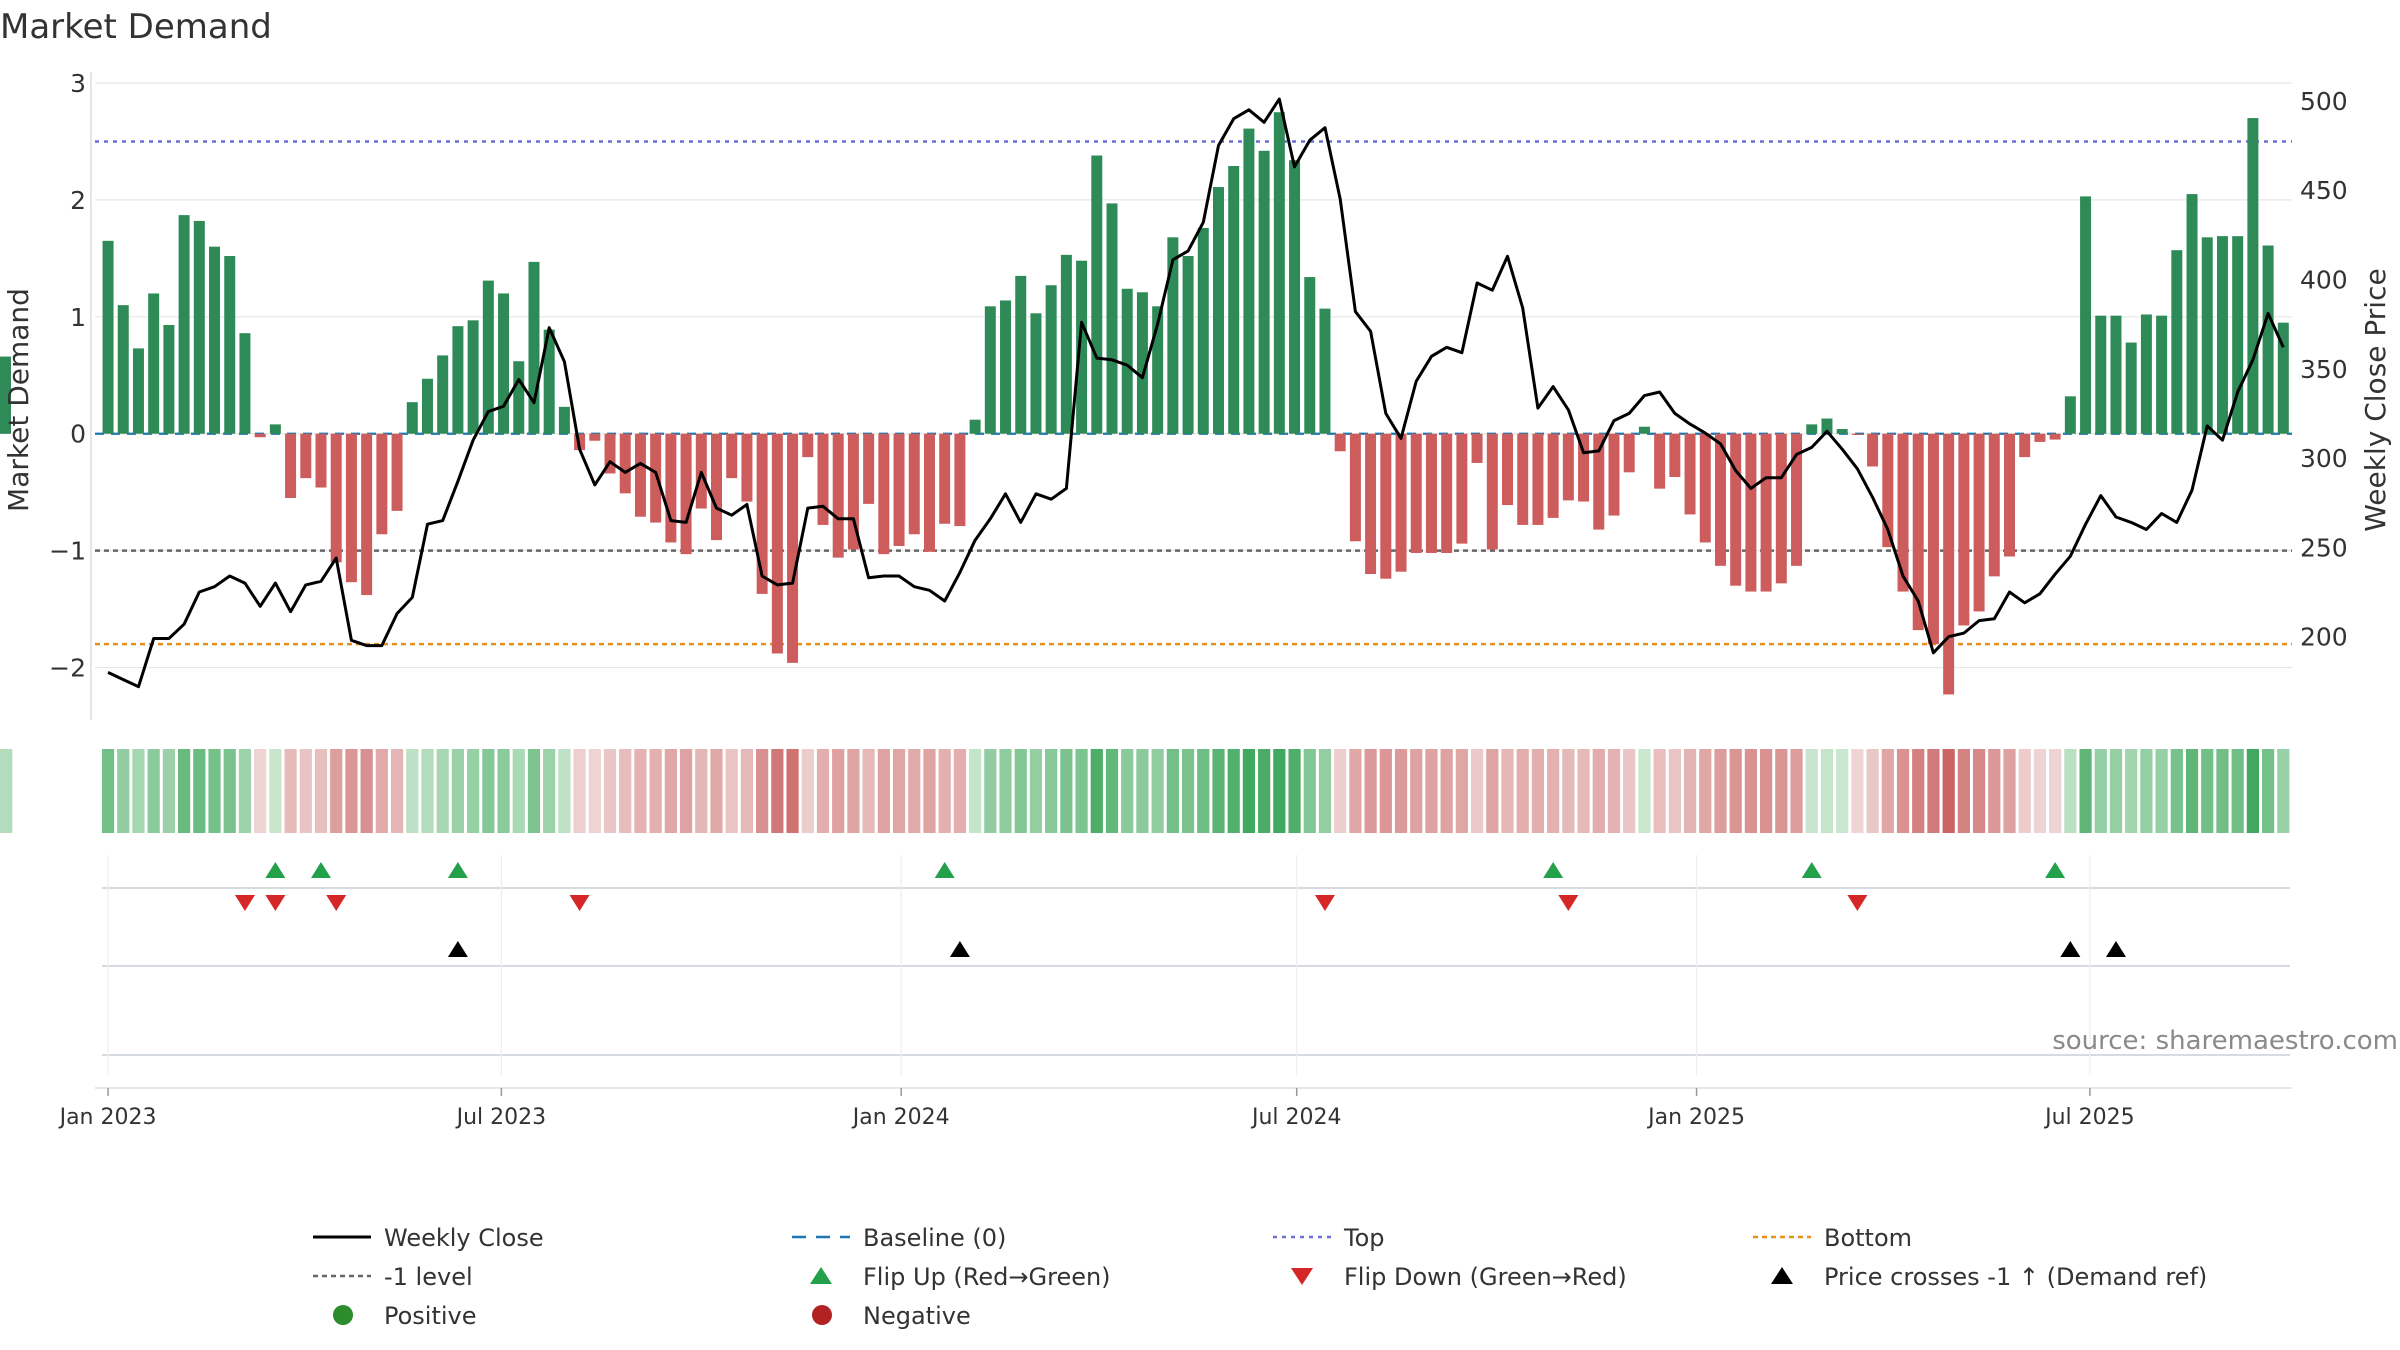 Image resolution: width=2400 pixels, height=1350 pixels. Describe the element at coordinates (2324, 458) in the screenshot. I see `y-tick-label-right: 300` at that location.